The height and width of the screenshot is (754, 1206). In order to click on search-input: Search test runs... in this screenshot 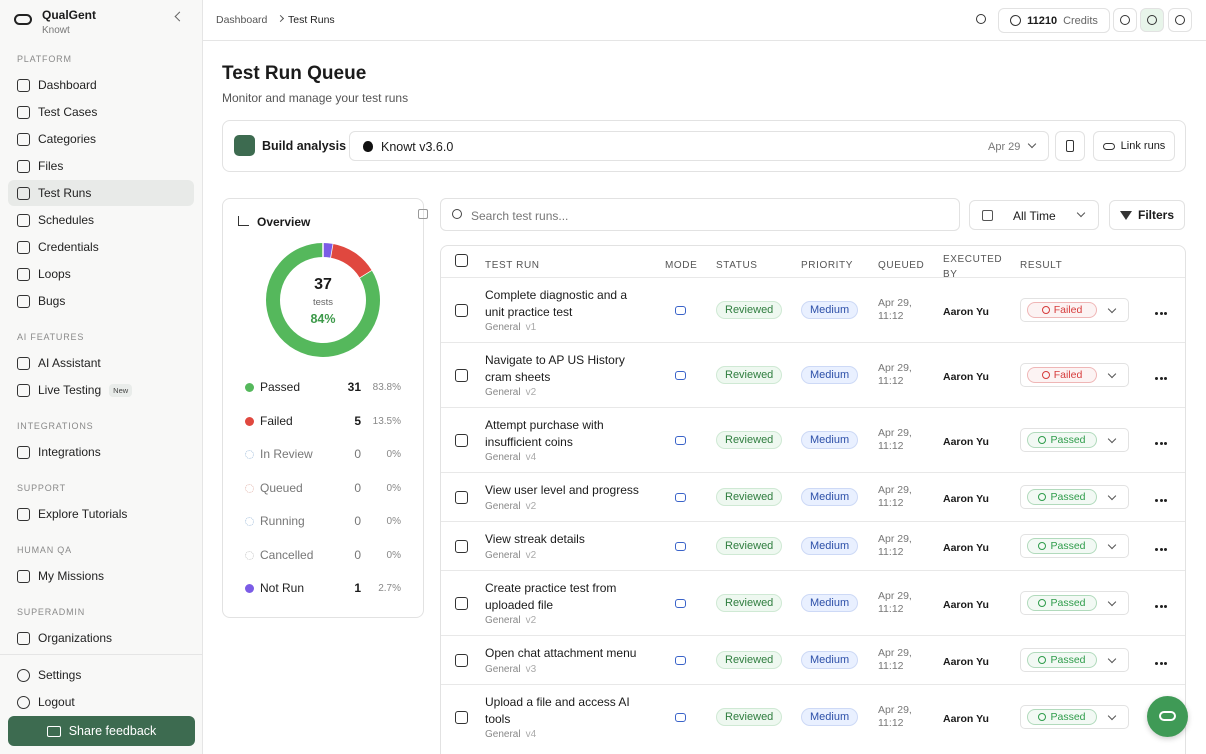, I will do `click(700, 214)`.